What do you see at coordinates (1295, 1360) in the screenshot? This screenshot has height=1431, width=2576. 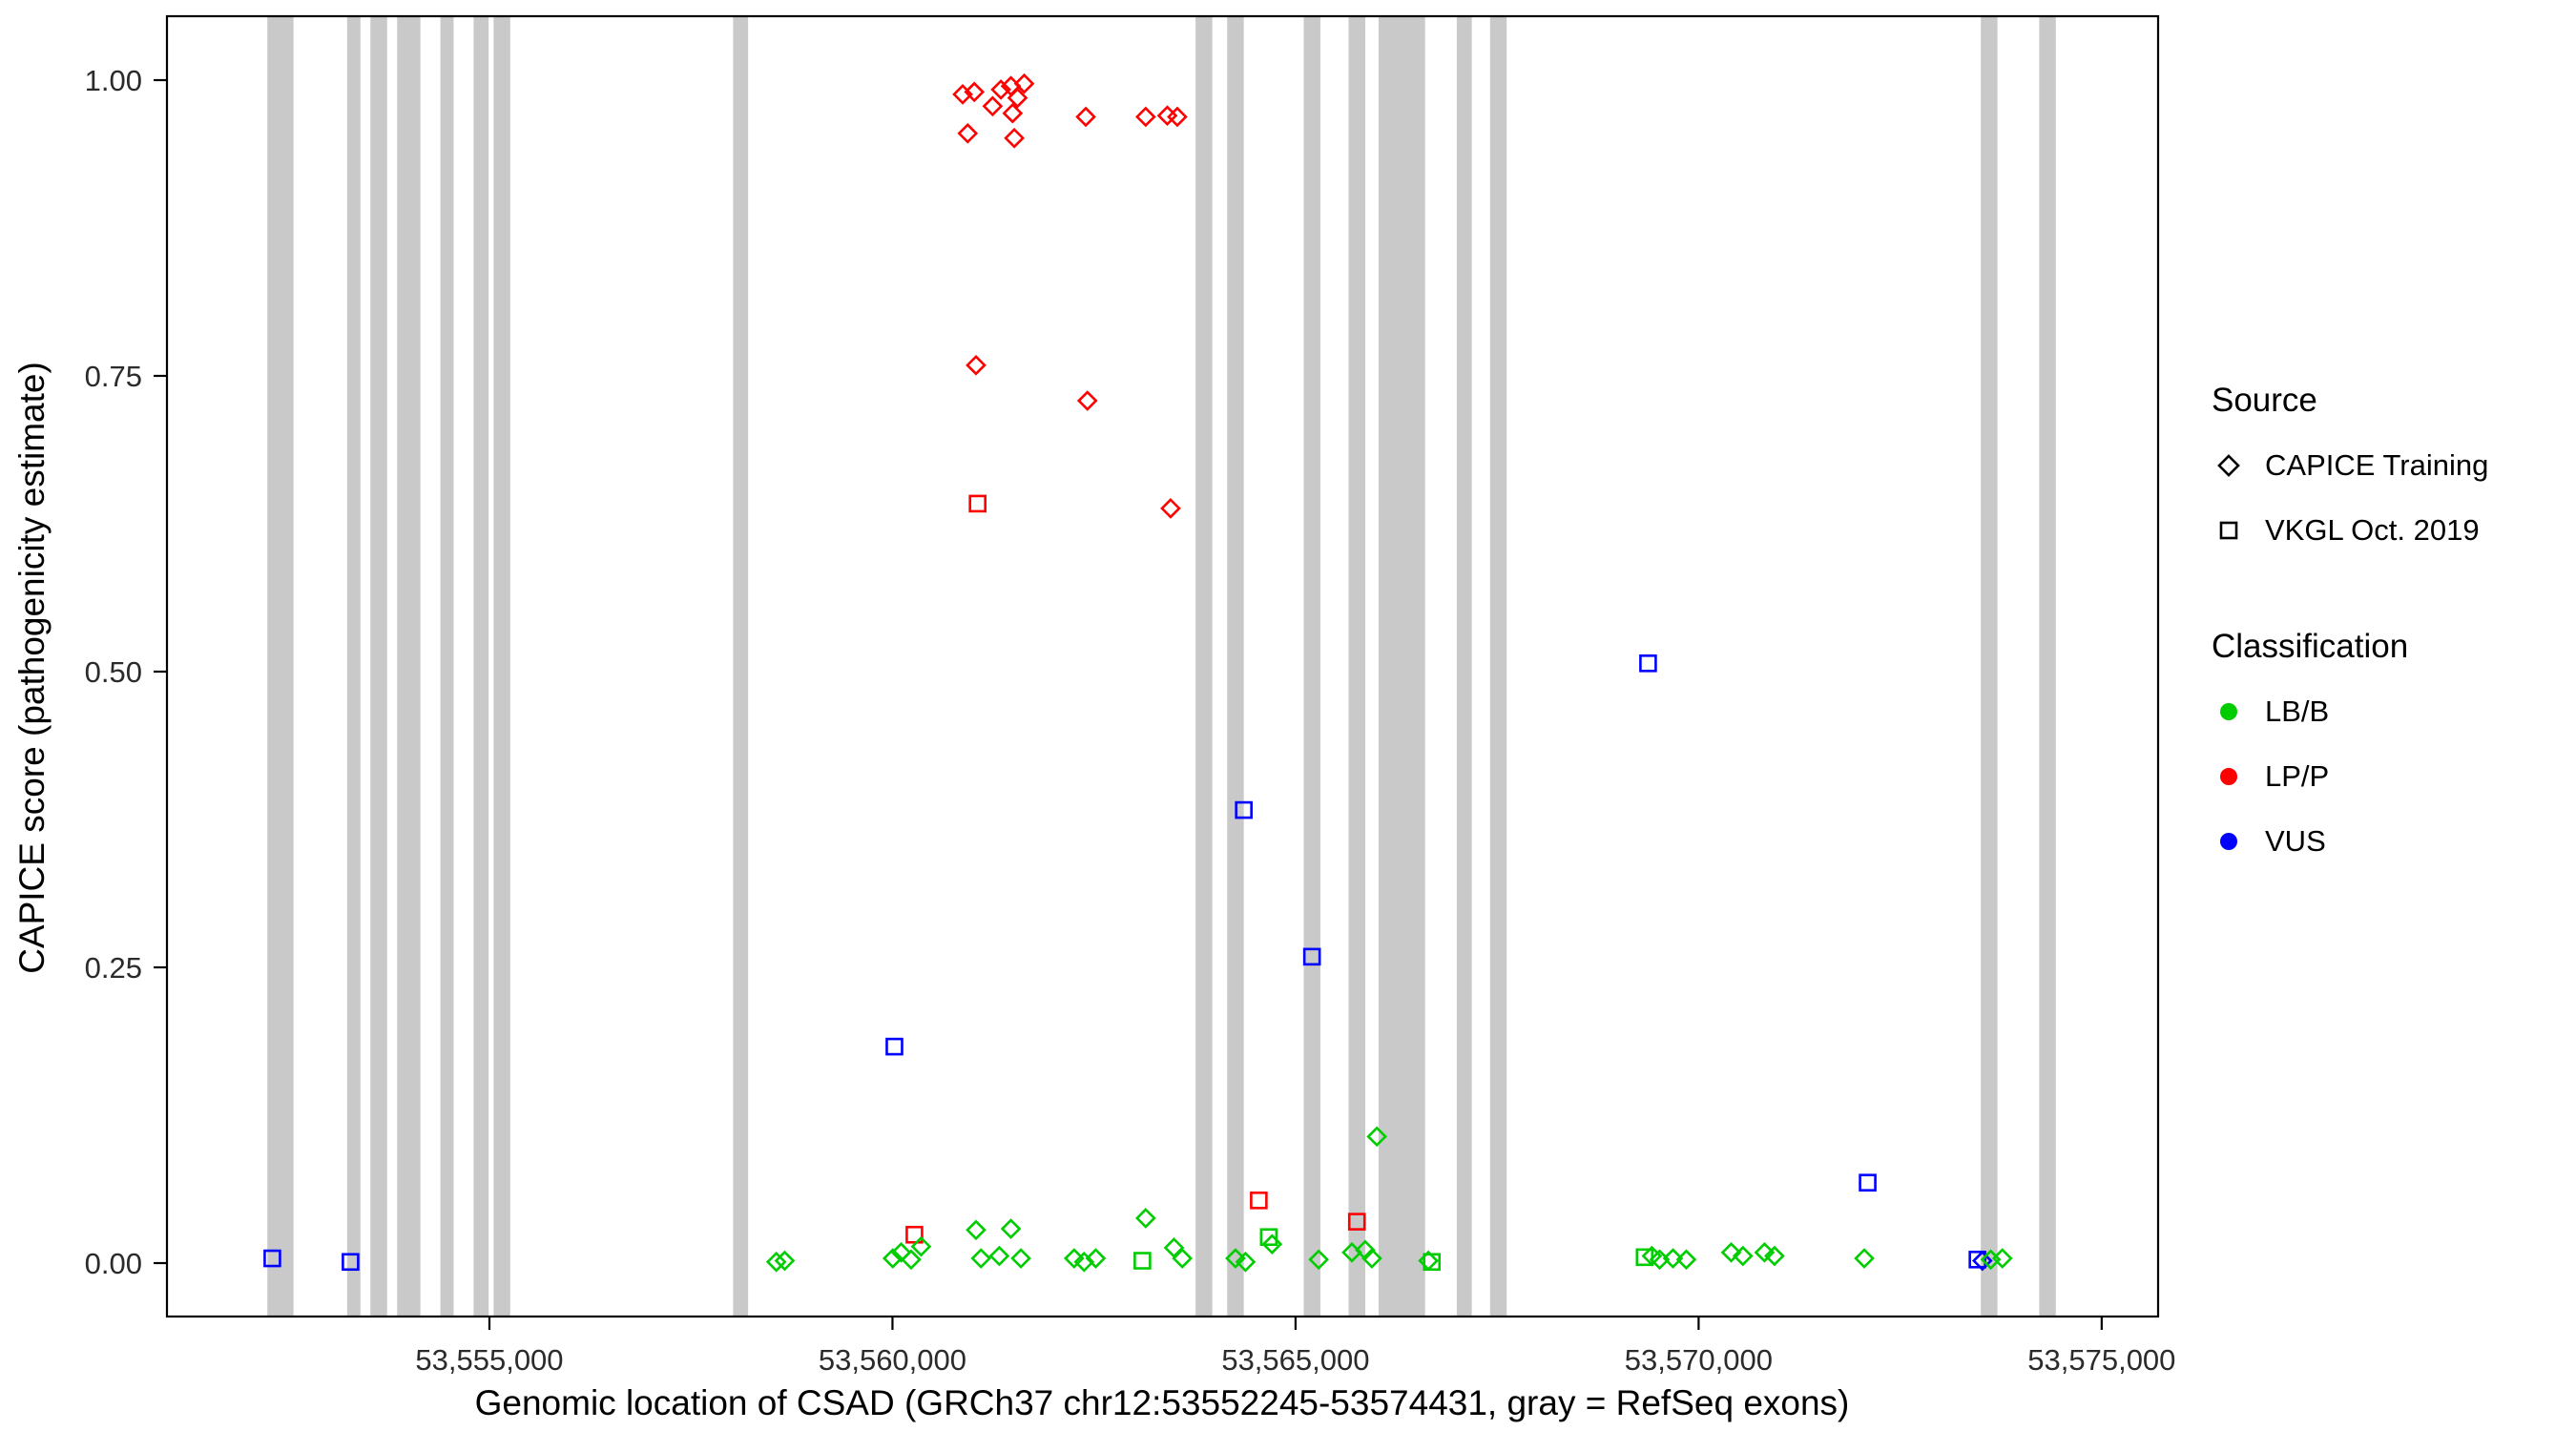 I see `x-tick-label: 53,565,000` at bounding box center [1295, 1360].